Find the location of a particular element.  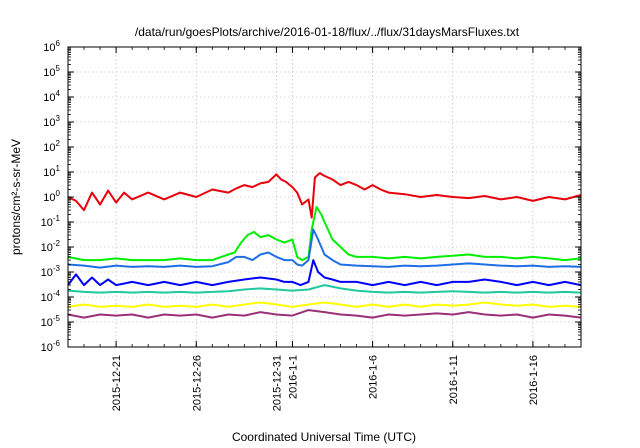

y-tick-exponent: 3 is located at coordinates (58, 118).